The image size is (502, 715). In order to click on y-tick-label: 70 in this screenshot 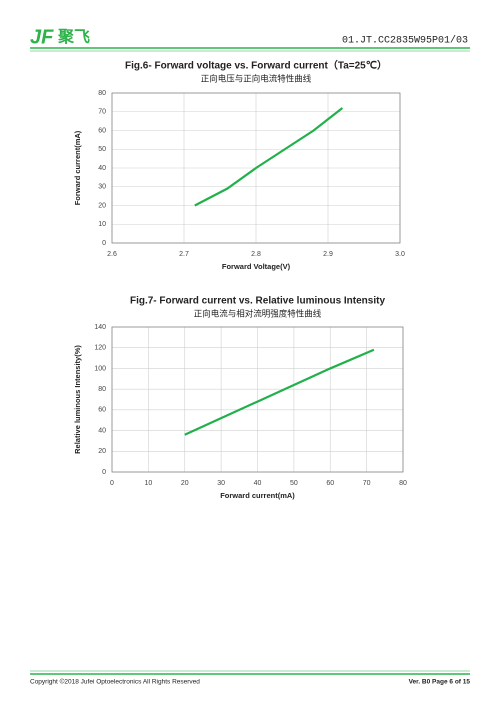, I will do `click(102, 112)`.